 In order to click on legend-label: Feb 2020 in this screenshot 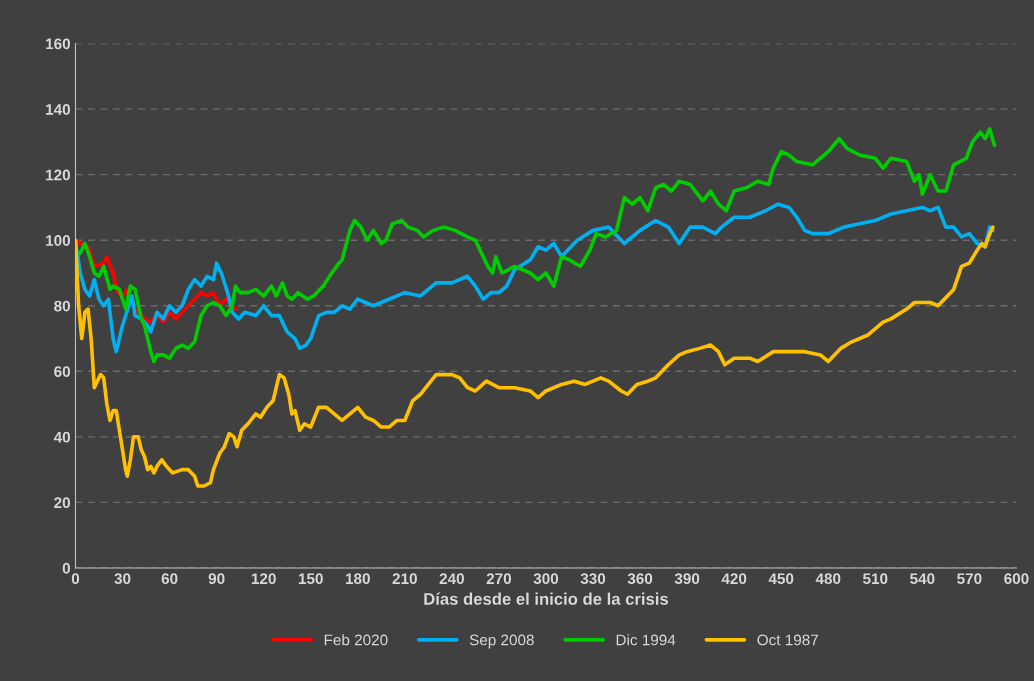, I will do `click(356, 640)`.